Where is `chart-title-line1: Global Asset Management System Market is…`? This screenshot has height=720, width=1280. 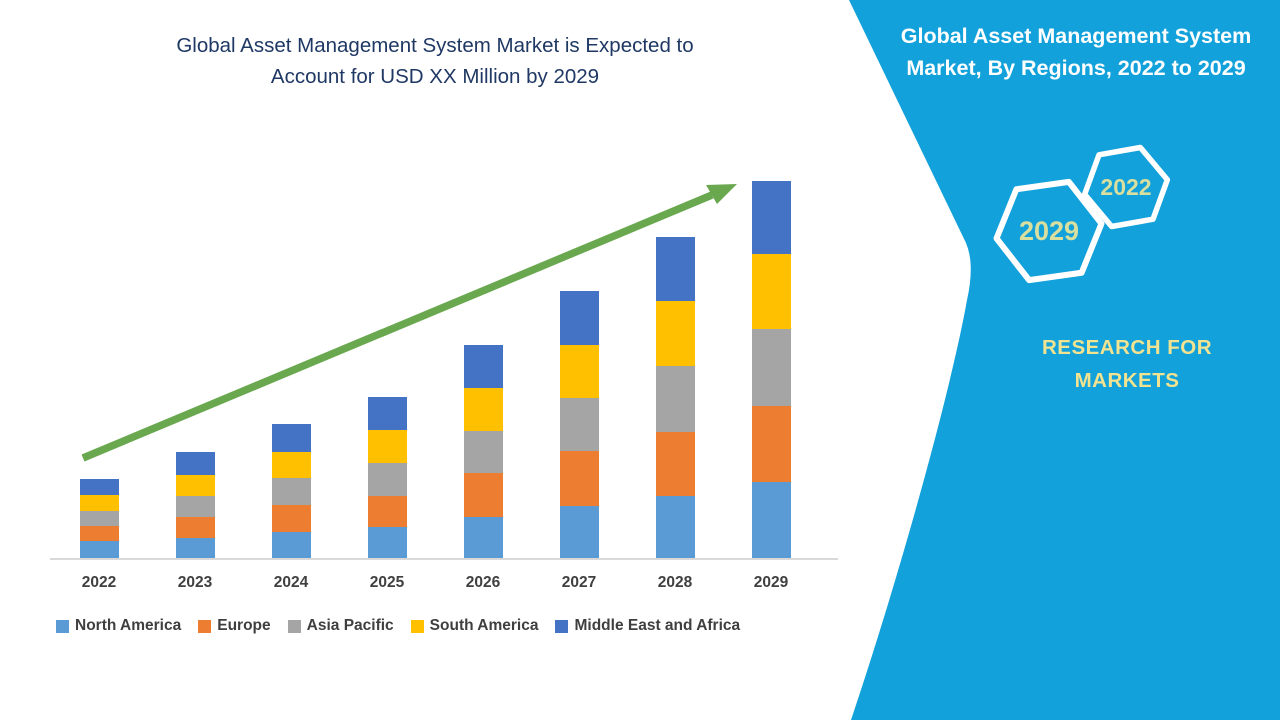
chart-title-line1: Global Asset Management System Market is… is located at coordinates (435, 45).